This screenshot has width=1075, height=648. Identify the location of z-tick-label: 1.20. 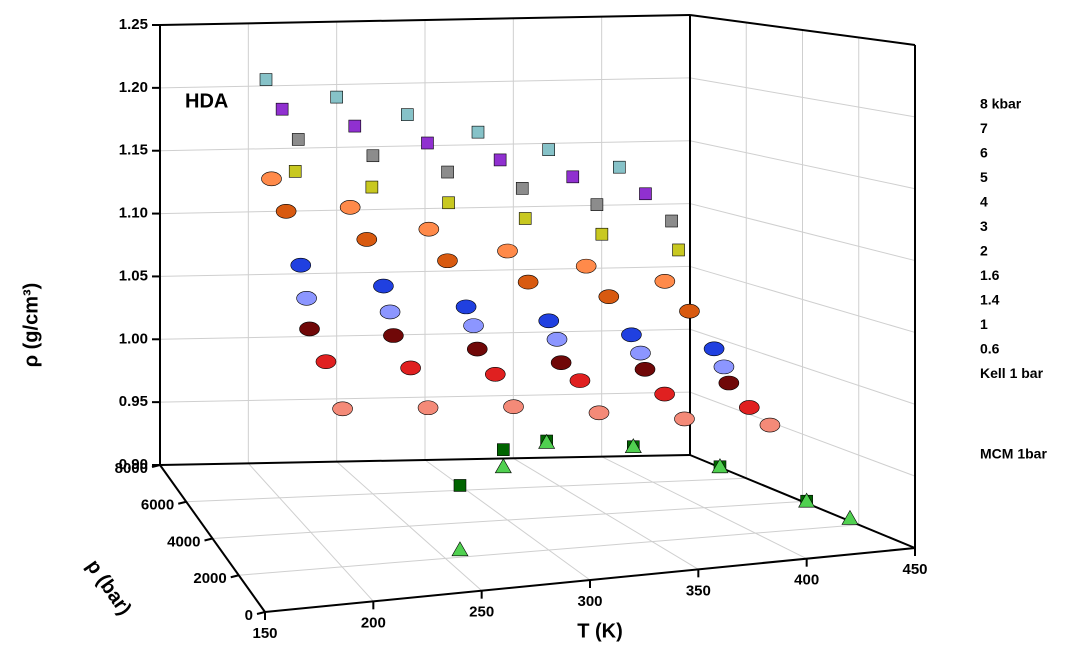
(133, 87).